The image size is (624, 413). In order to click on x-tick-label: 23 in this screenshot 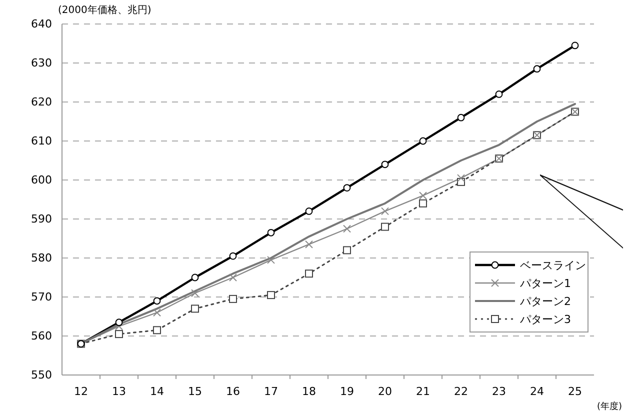, I will do `click(499, 391)`.